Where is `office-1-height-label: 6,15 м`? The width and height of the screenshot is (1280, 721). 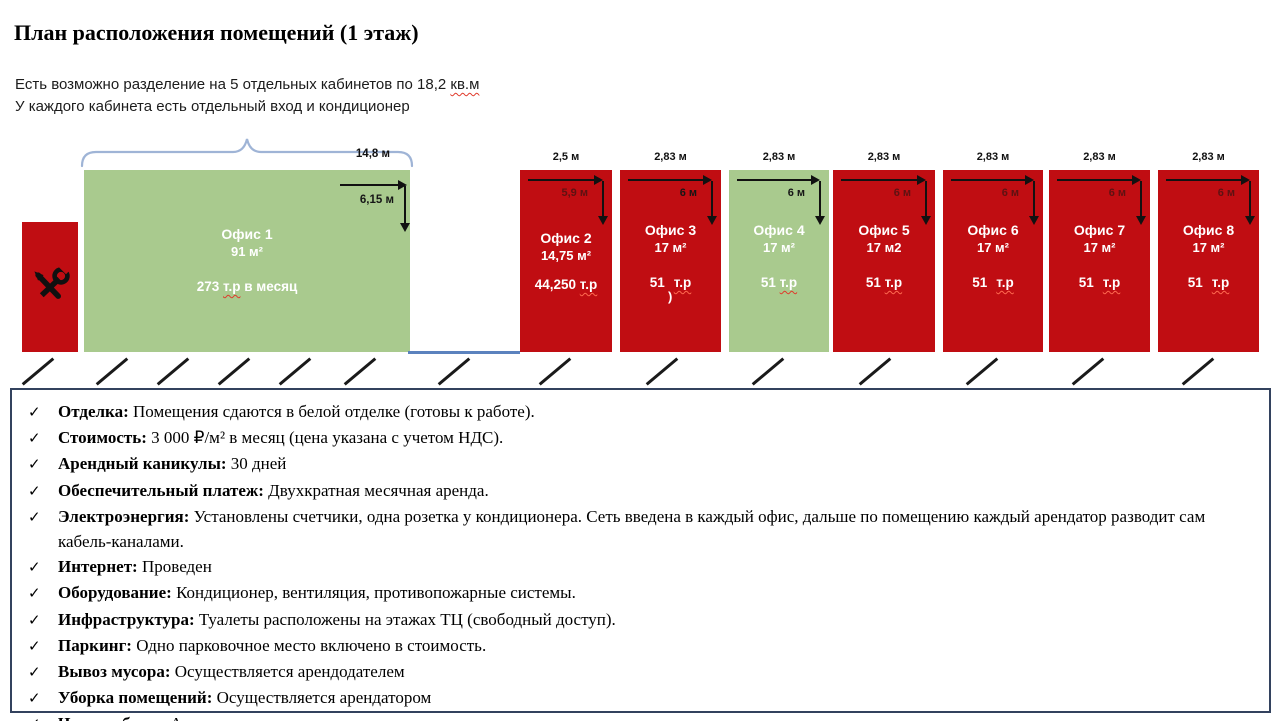
office-1-height-label: 6,15 м is located at coordinates (376, 200).